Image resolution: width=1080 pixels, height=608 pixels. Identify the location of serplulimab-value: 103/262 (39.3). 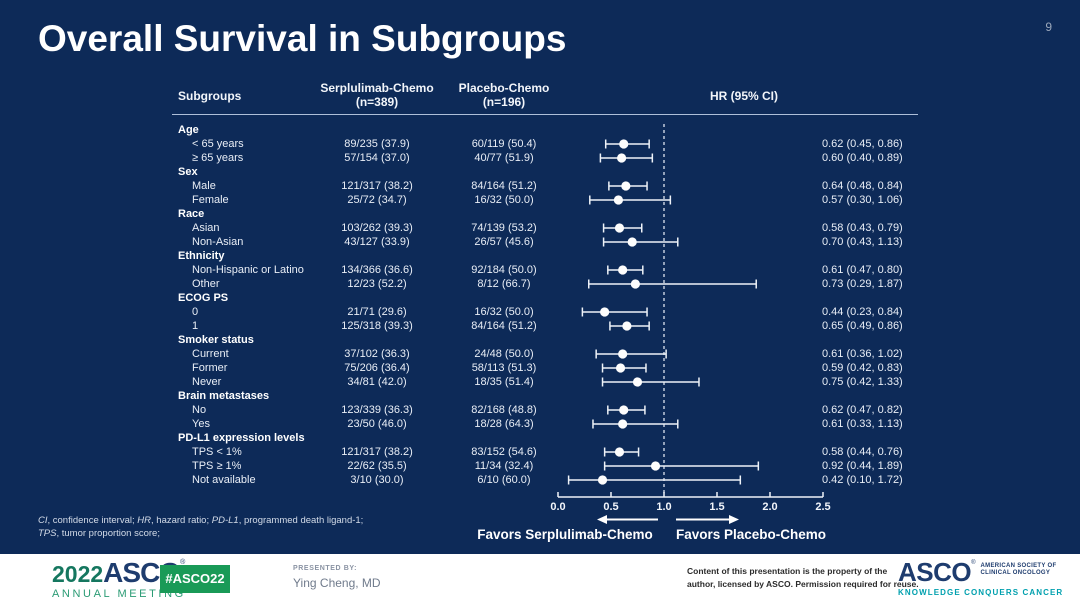
(377, 228).